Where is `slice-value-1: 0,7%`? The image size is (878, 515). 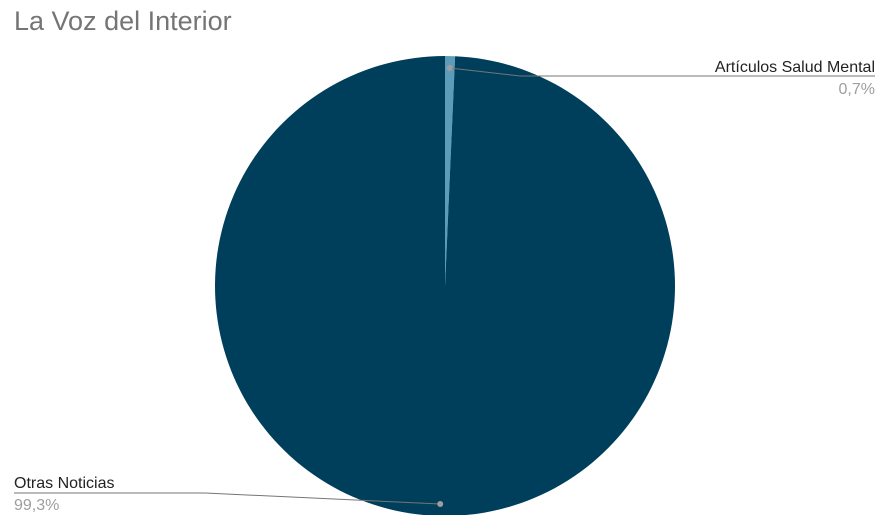 slice-value-1: 0,7% is located at coordinates (857, 89).